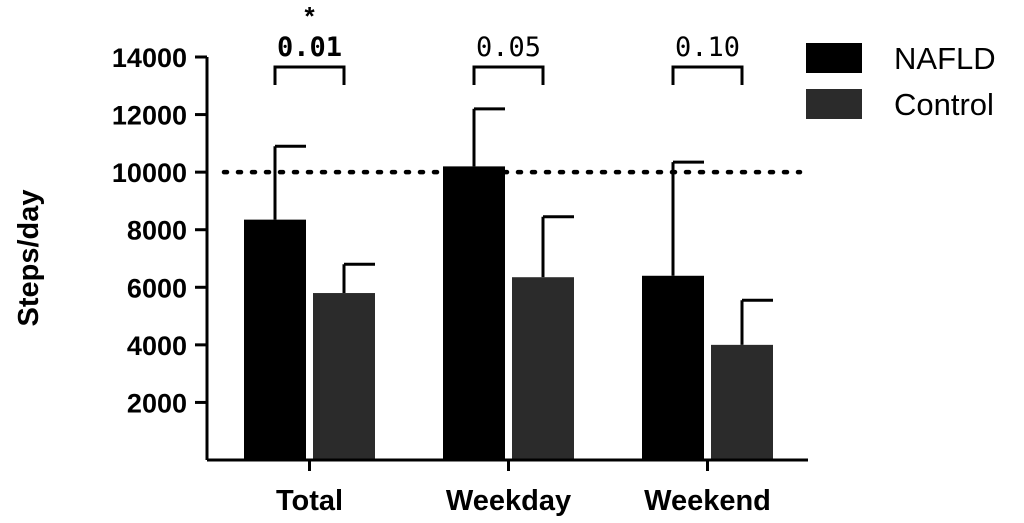 The height and width of the screenshot is (523, 1024). Describe the element at coordinates (344, 376) in the screenshot. I see `bar-control-total` at that location.